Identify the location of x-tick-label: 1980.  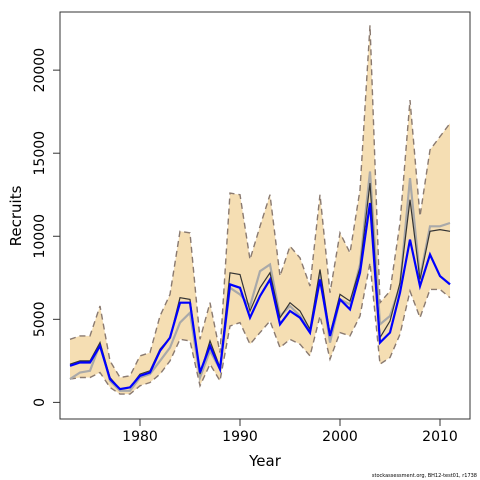
(140, 437).